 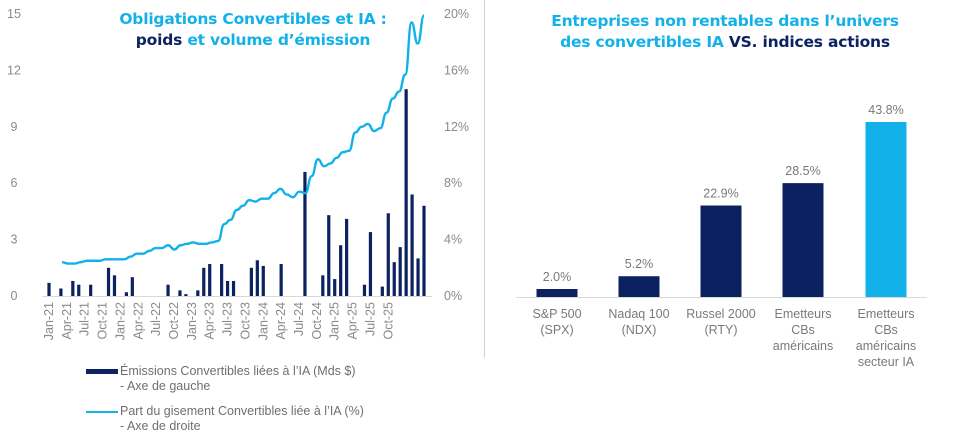 I want to click on legend-bars-sublabel: - Axe de gauche, so click(x=165, y=386).